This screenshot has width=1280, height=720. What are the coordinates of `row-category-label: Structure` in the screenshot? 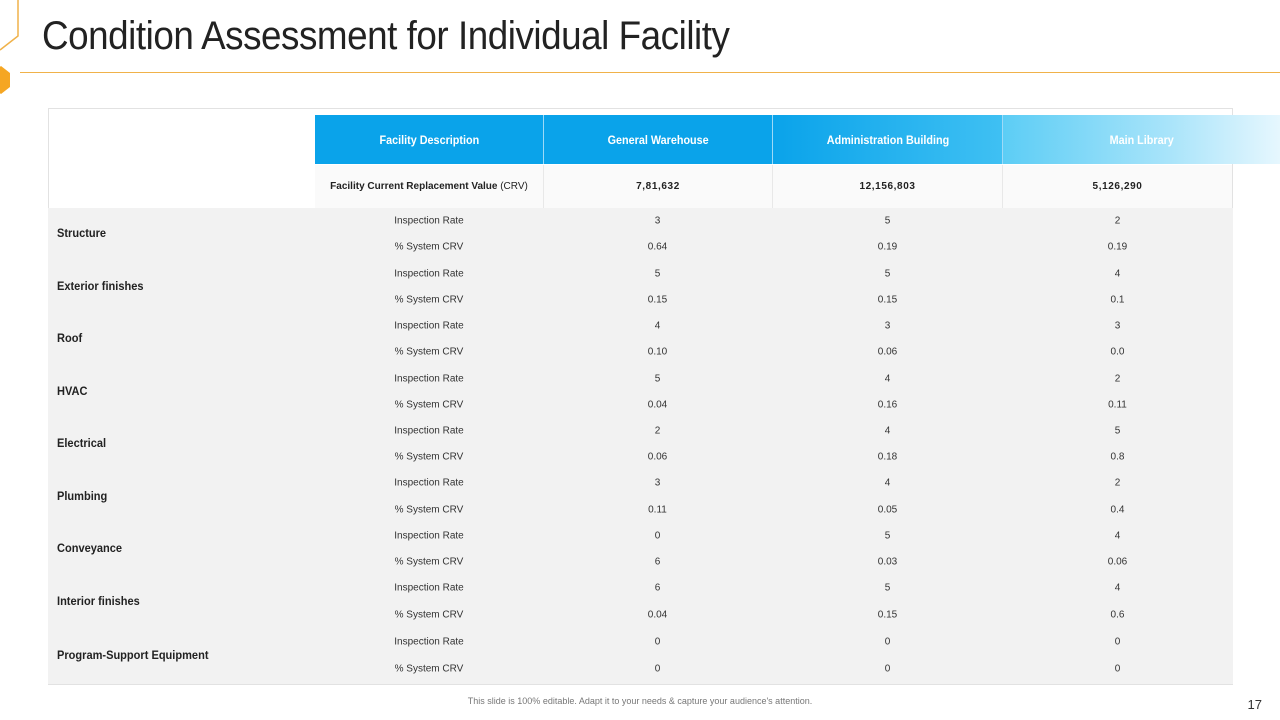 It's located at (82, 233).